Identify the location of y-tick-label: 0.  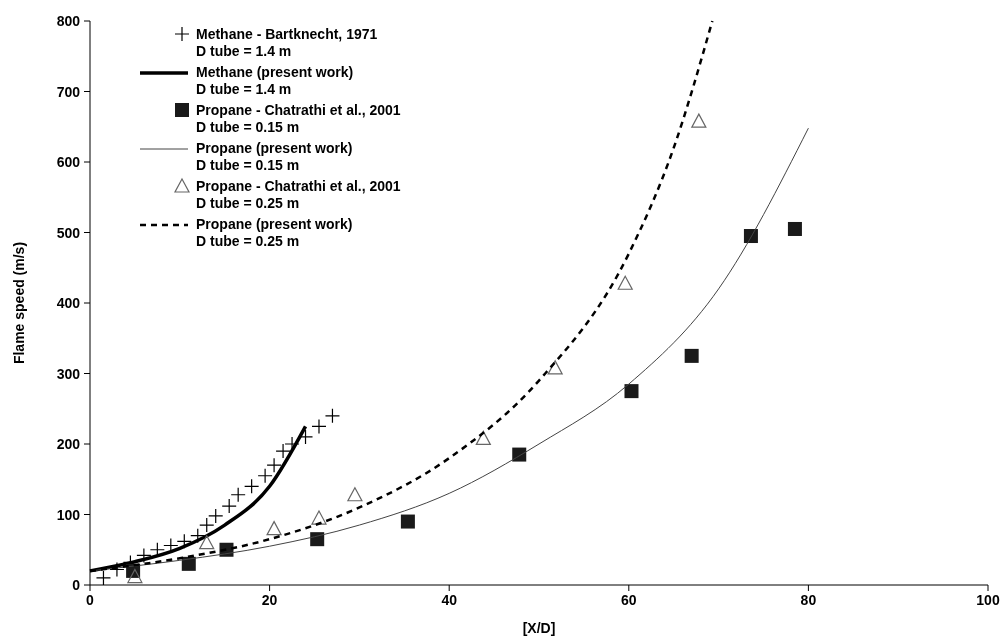
(76, 585).